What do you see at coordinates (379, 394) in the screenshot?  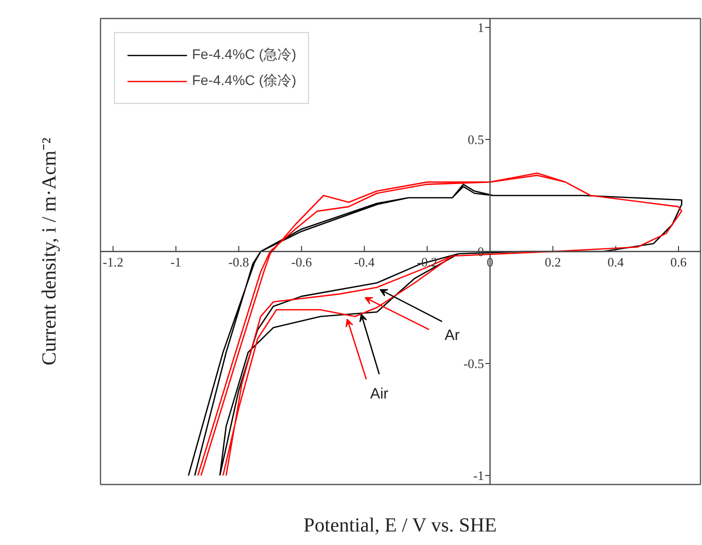 I see `annotation: Air` at bounding box center [379, 394].